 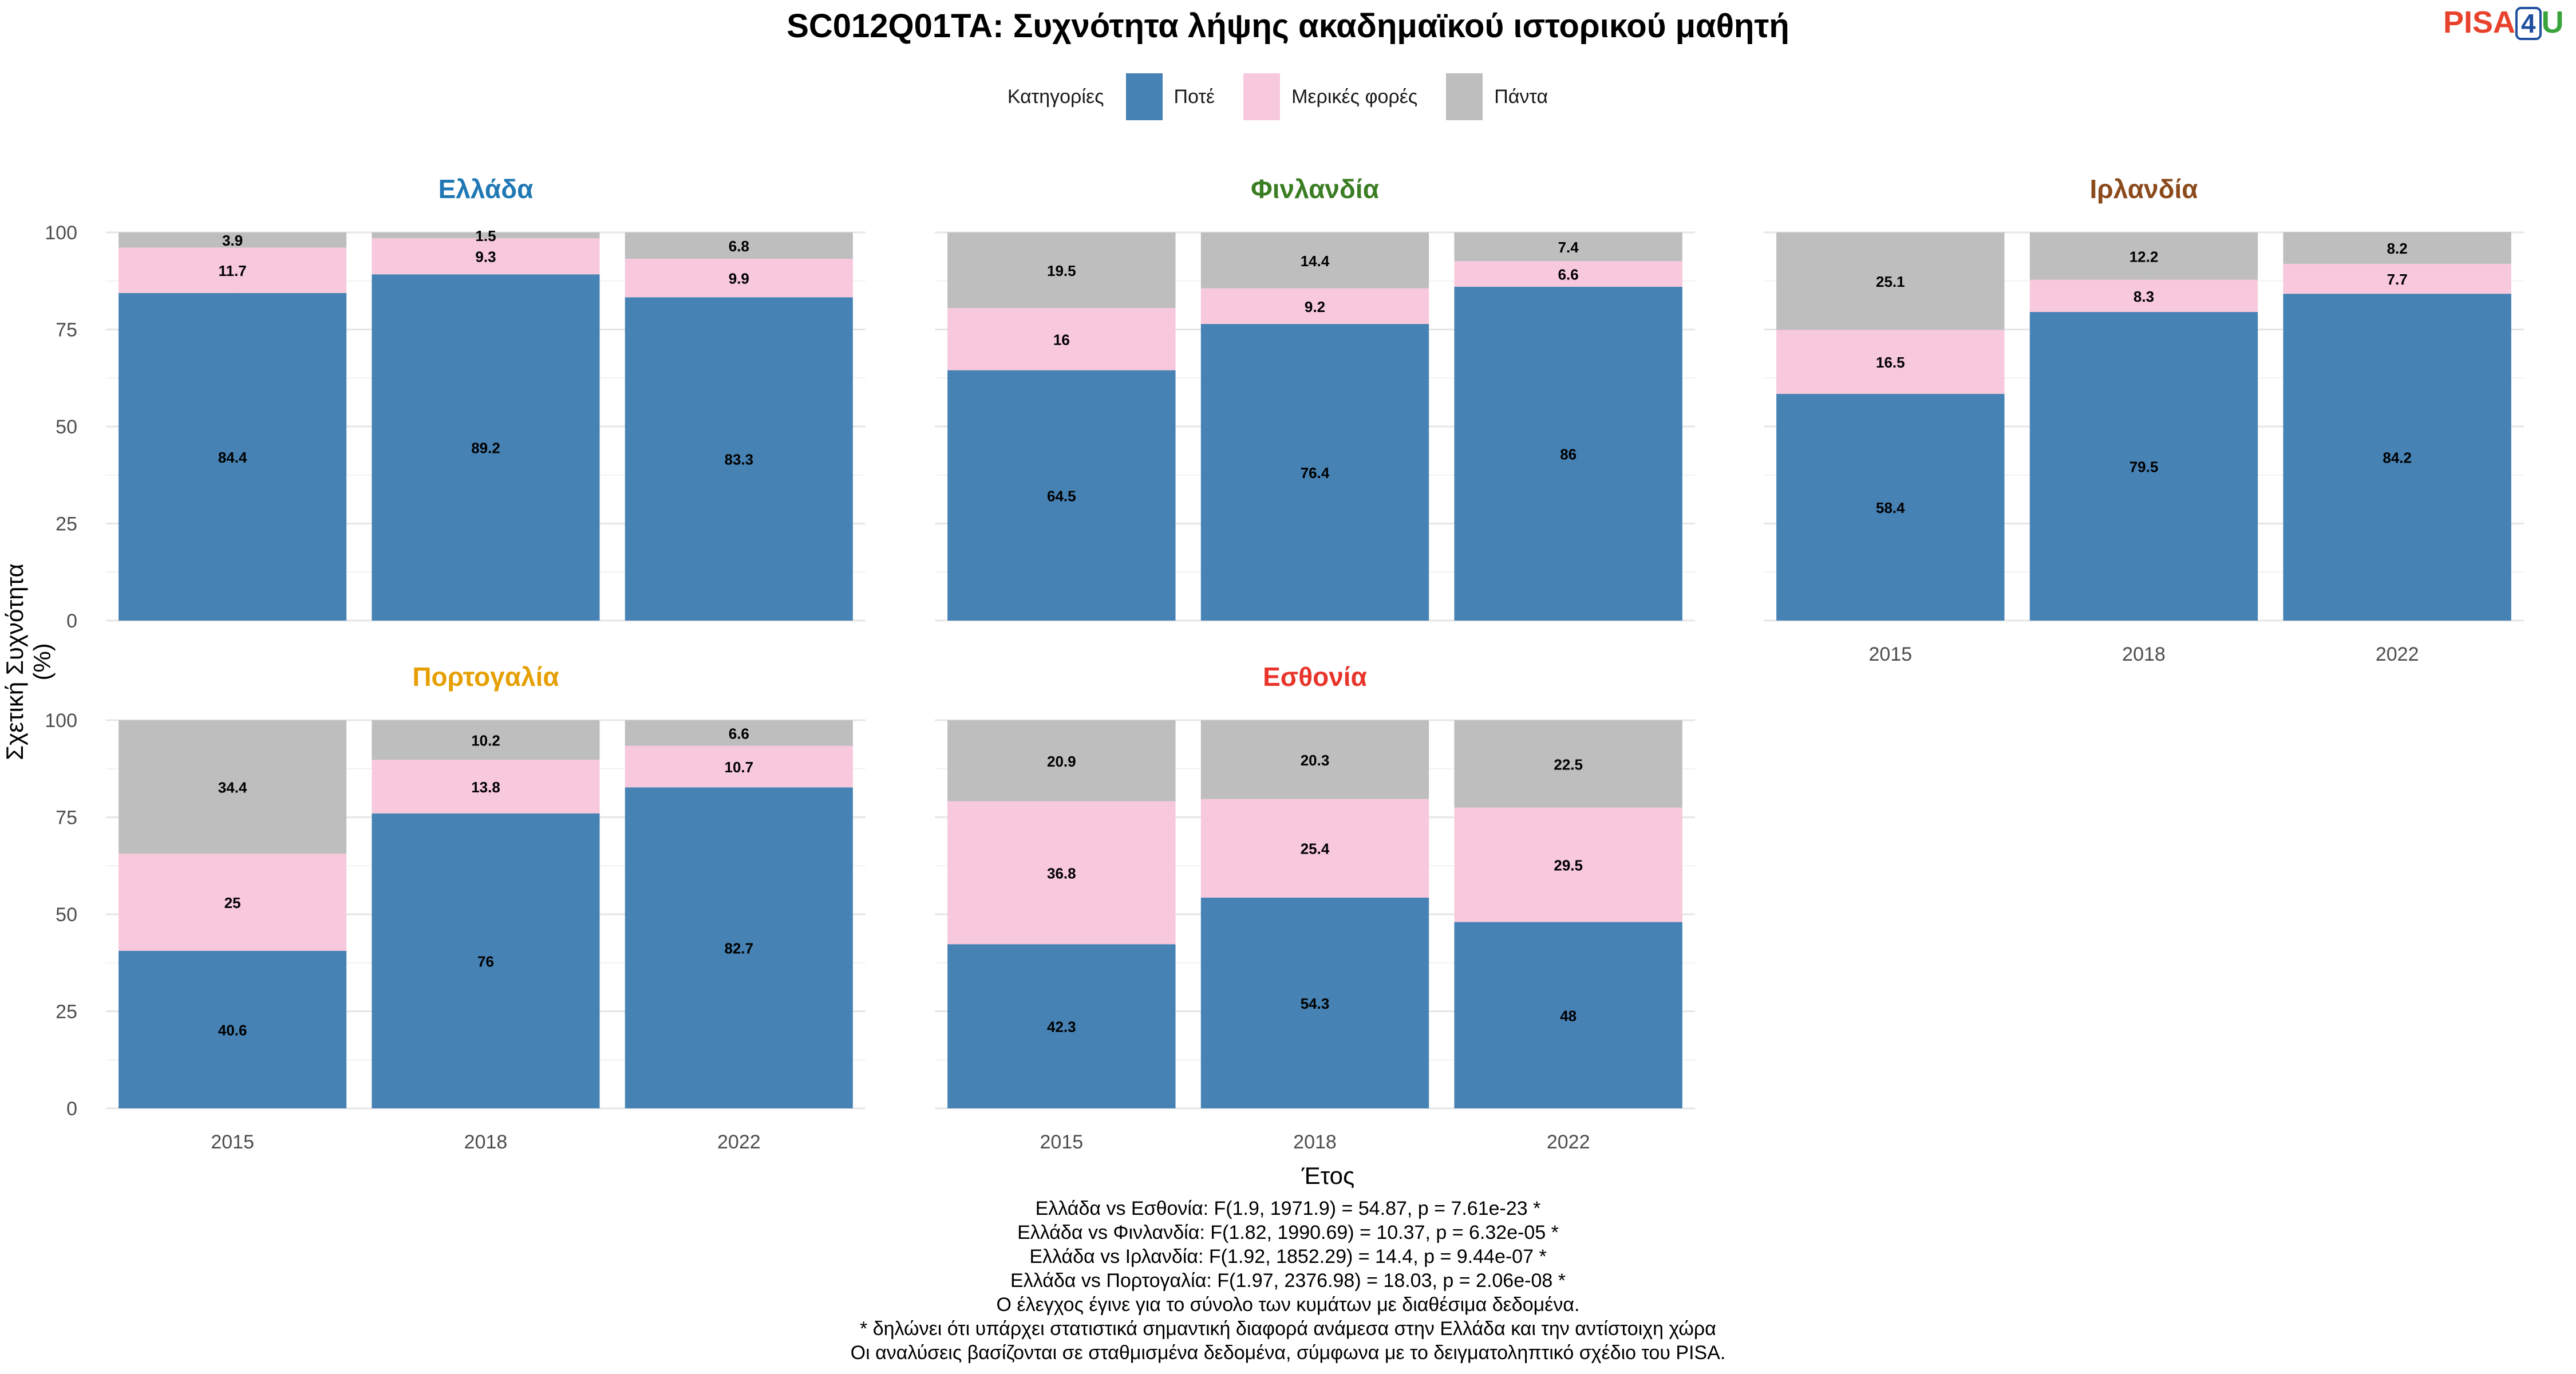 I want to click on data-label: 1.5, so click(x=485, y=236).